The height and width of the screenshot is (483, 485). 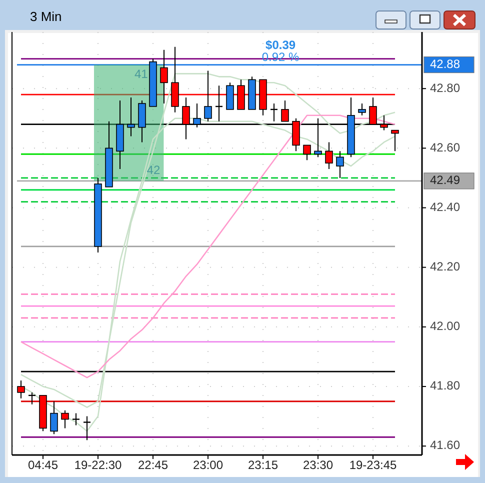 What do you see at coordinates (445, 326) in the screenshot?
I see `y-tick-label: 42.00` at bounding box center [445, 326].